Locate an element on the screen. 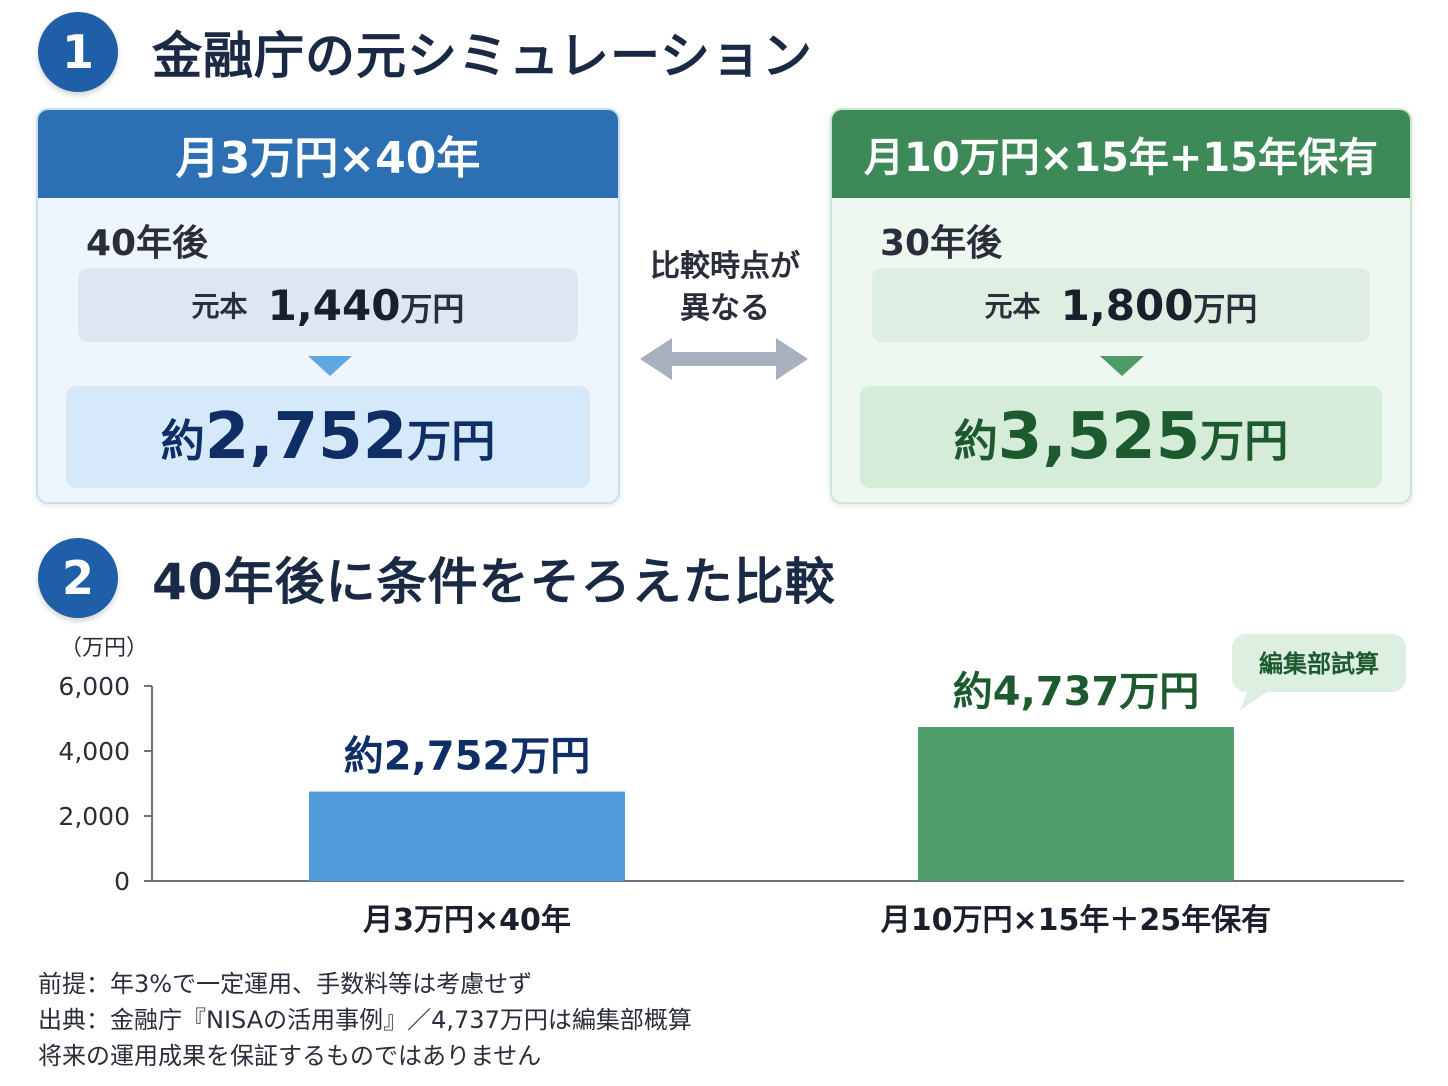  plan-a-principal-amount: 1,440万円 is located at coordinates (366, 305).